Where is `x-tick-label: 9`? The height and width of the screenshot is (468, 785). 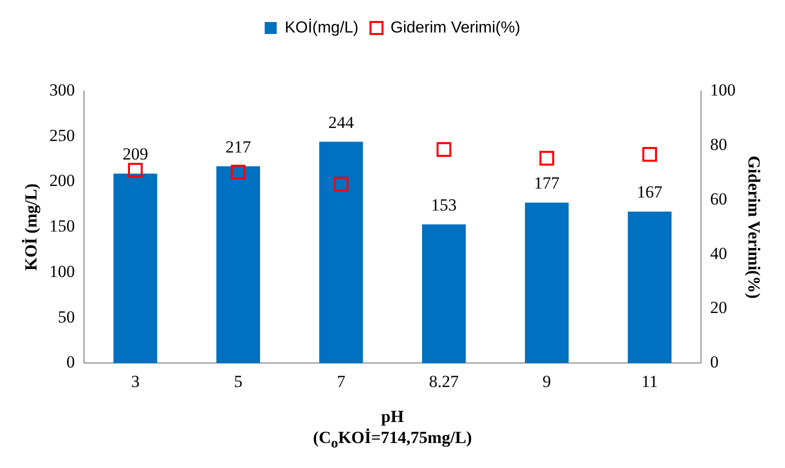
x-tick-label: 9 is located at coordinates (547, 381).